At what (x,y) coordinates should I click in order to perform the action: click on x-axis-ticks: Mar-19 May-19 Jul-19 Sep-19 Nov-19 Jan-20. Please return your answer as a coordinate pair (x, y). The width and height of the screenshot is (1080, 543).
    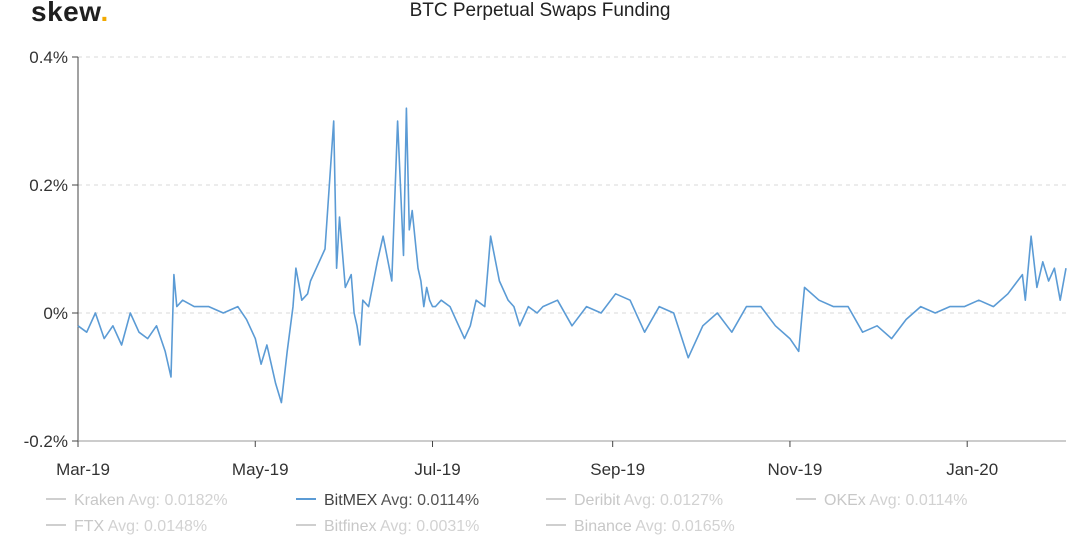
    Looking at the image, I should click on (527, 460).